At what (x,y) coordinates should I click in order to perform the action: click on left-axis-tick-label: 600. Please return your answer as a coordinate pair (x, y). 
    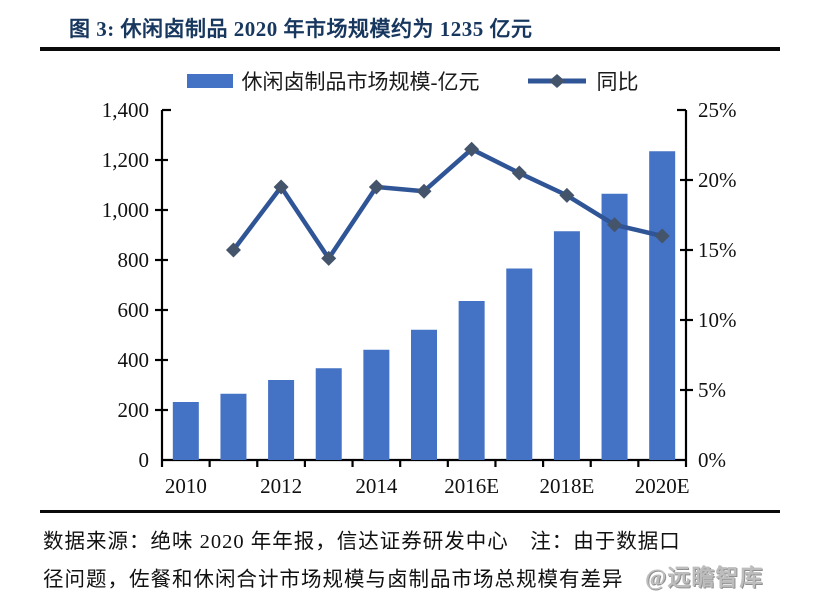
    Looking at the image, I should click on (134, 310).